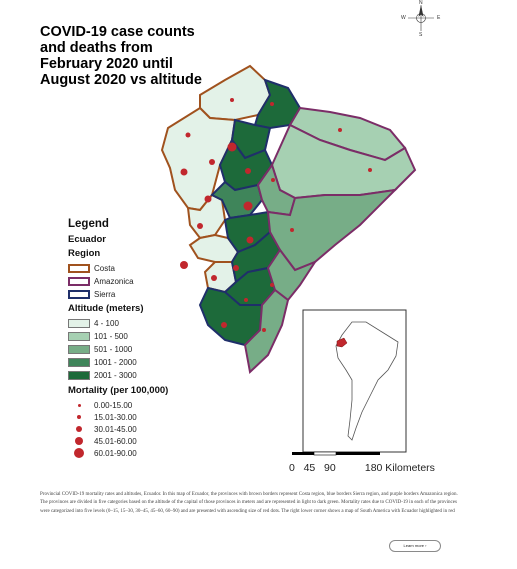 This screenshot has width=517, height=569. Describe the element at coordinates (439, 18) in the screenshot. I see `compass-east-label: E` at that location.